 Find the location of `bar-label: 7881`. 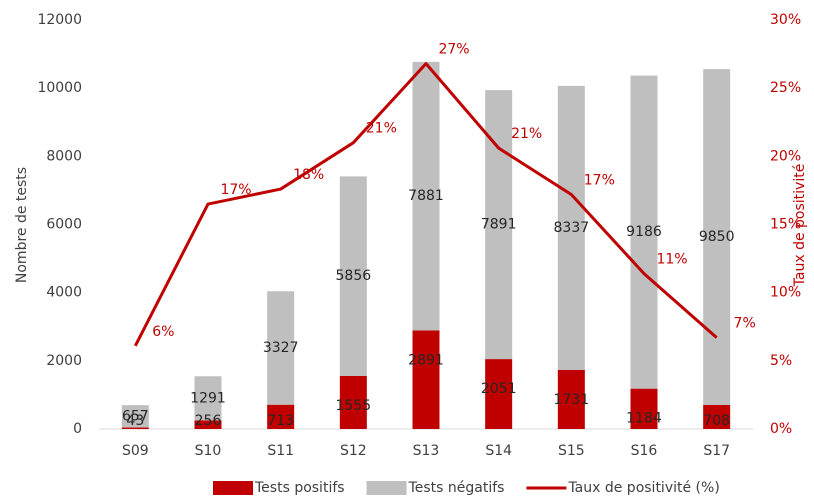

bar-label: 7881 is located at coordinates (426, 196).